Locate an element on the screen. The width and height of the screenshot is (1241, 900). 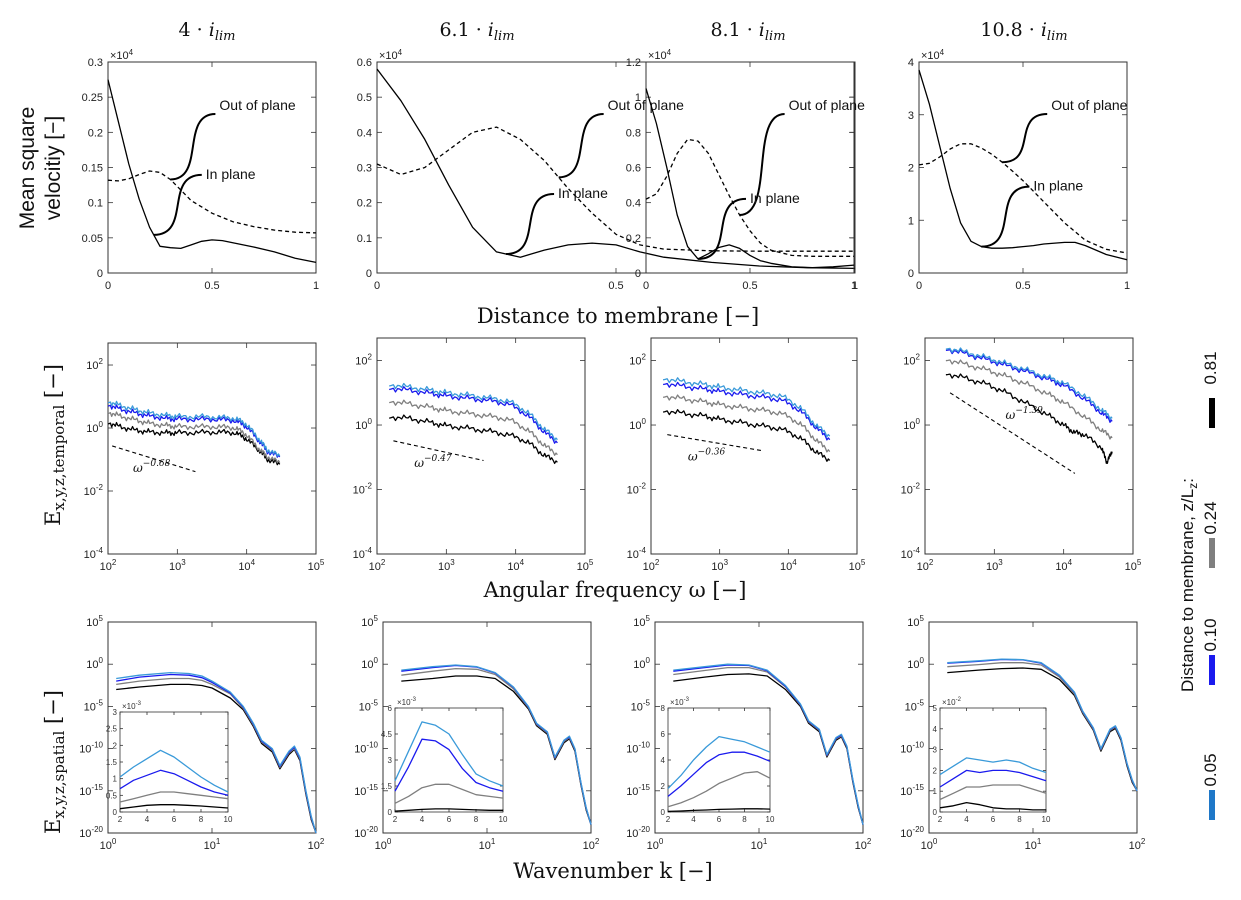
spatial-spectrum-4-inset-series-0.81 is located at coordinates (992, 806).